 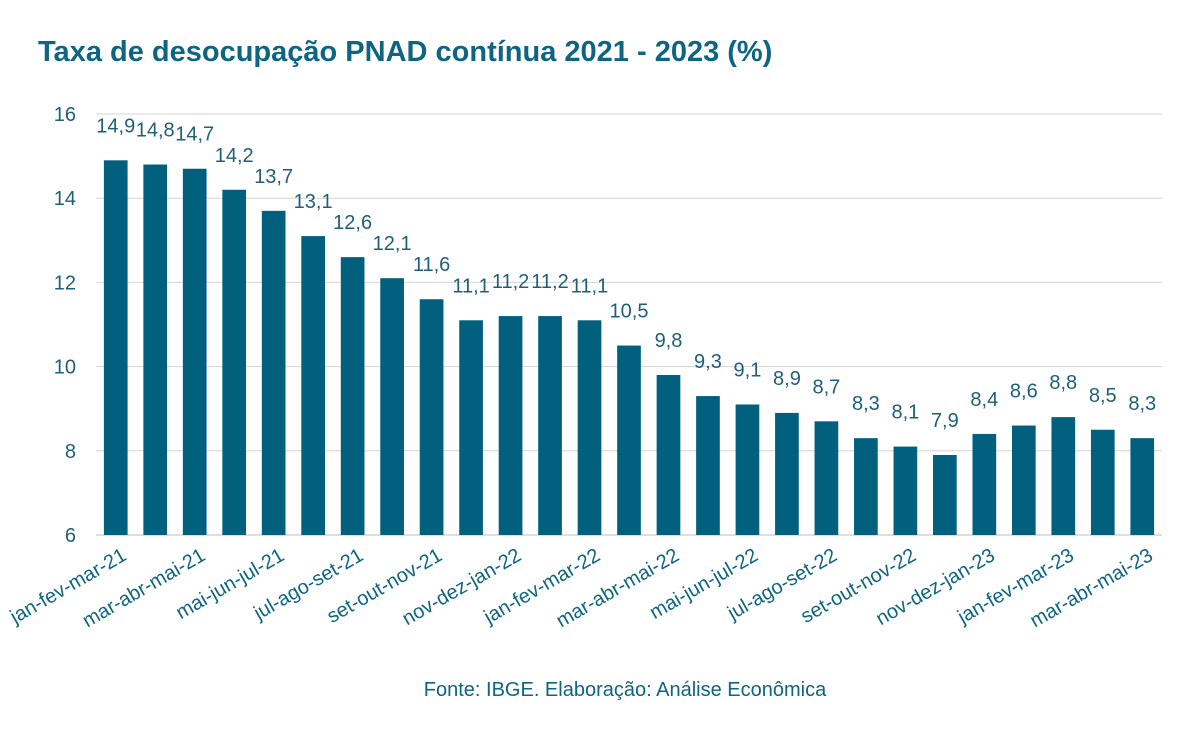 What do you see at coordinates (905, 413) in the screenshot?
I see `data-label: 8,1` at bounding box center [905, 413].